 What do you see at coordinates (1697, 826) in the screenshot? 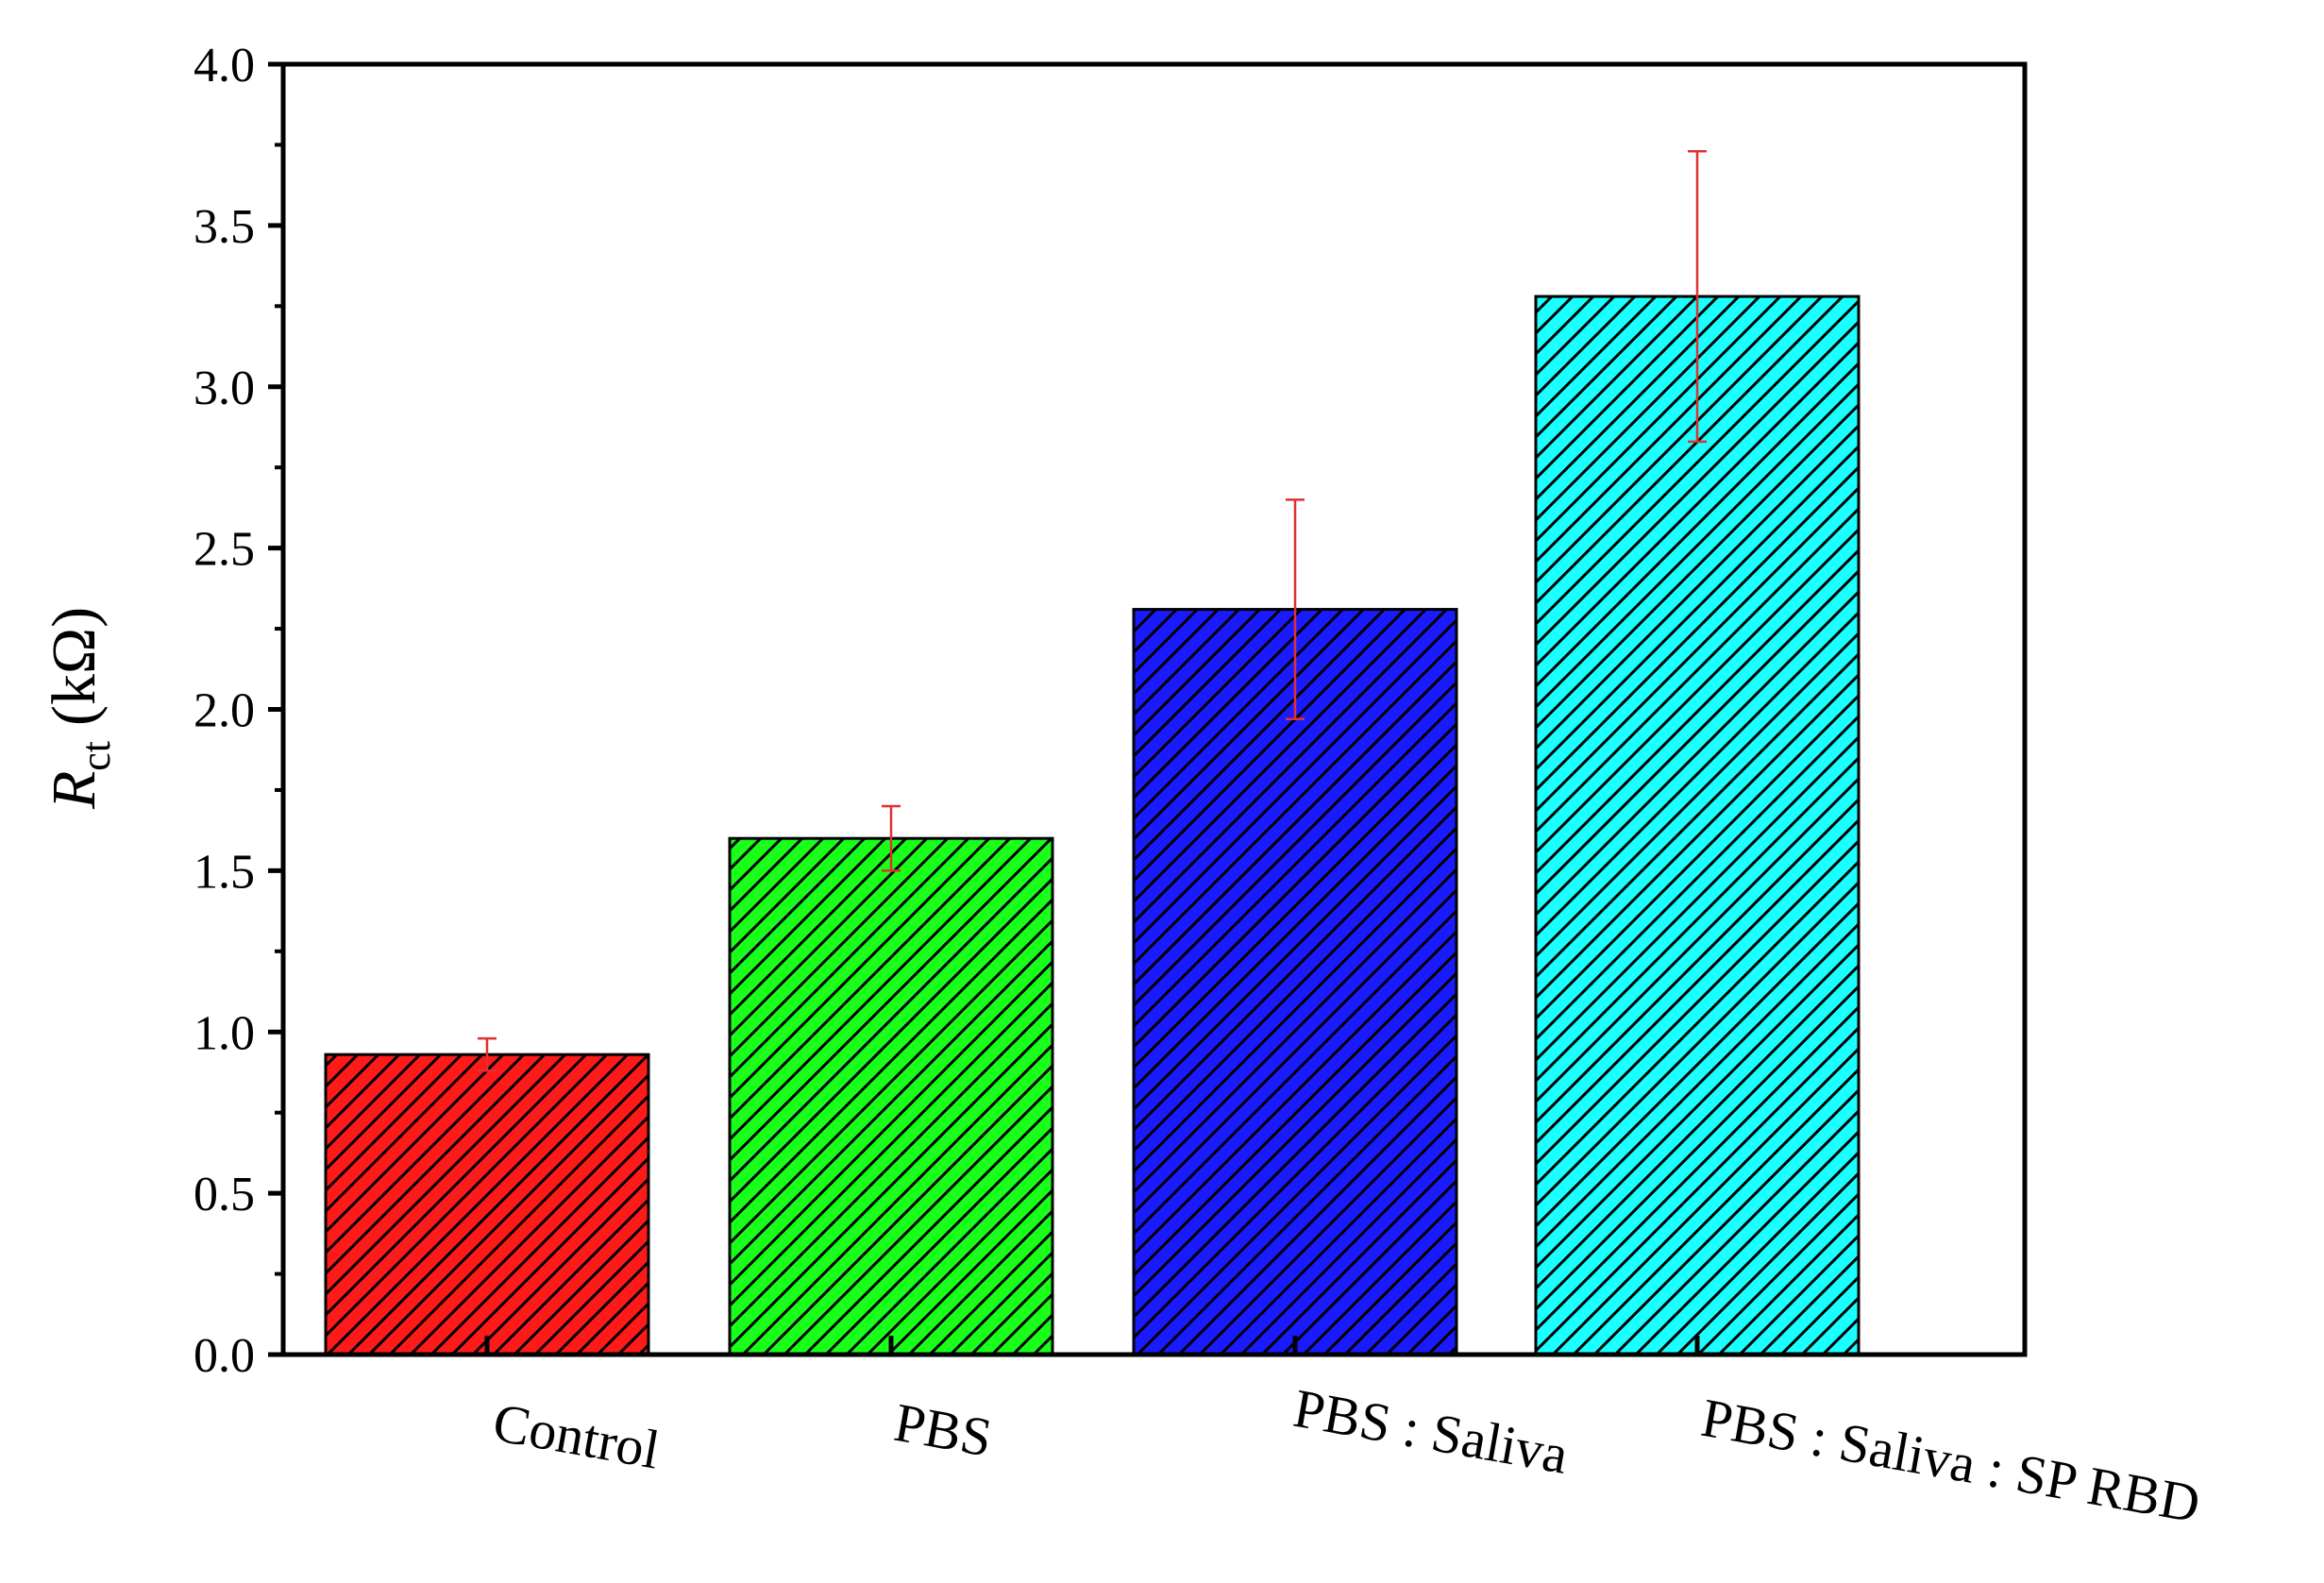
I see `bar-pbs-saliva-sp-rbd` at bounding box center [1697, 826].